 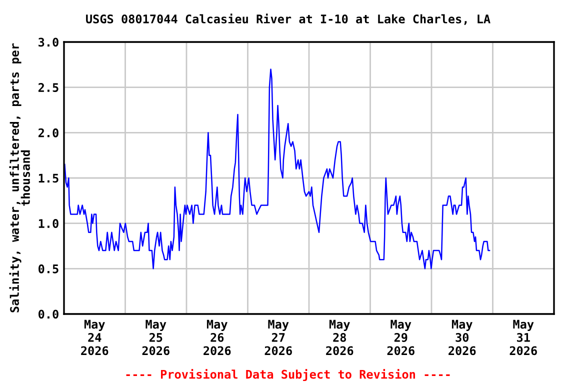 I want to click on y-tick-label: 3.0, so click(x=48, y=42).